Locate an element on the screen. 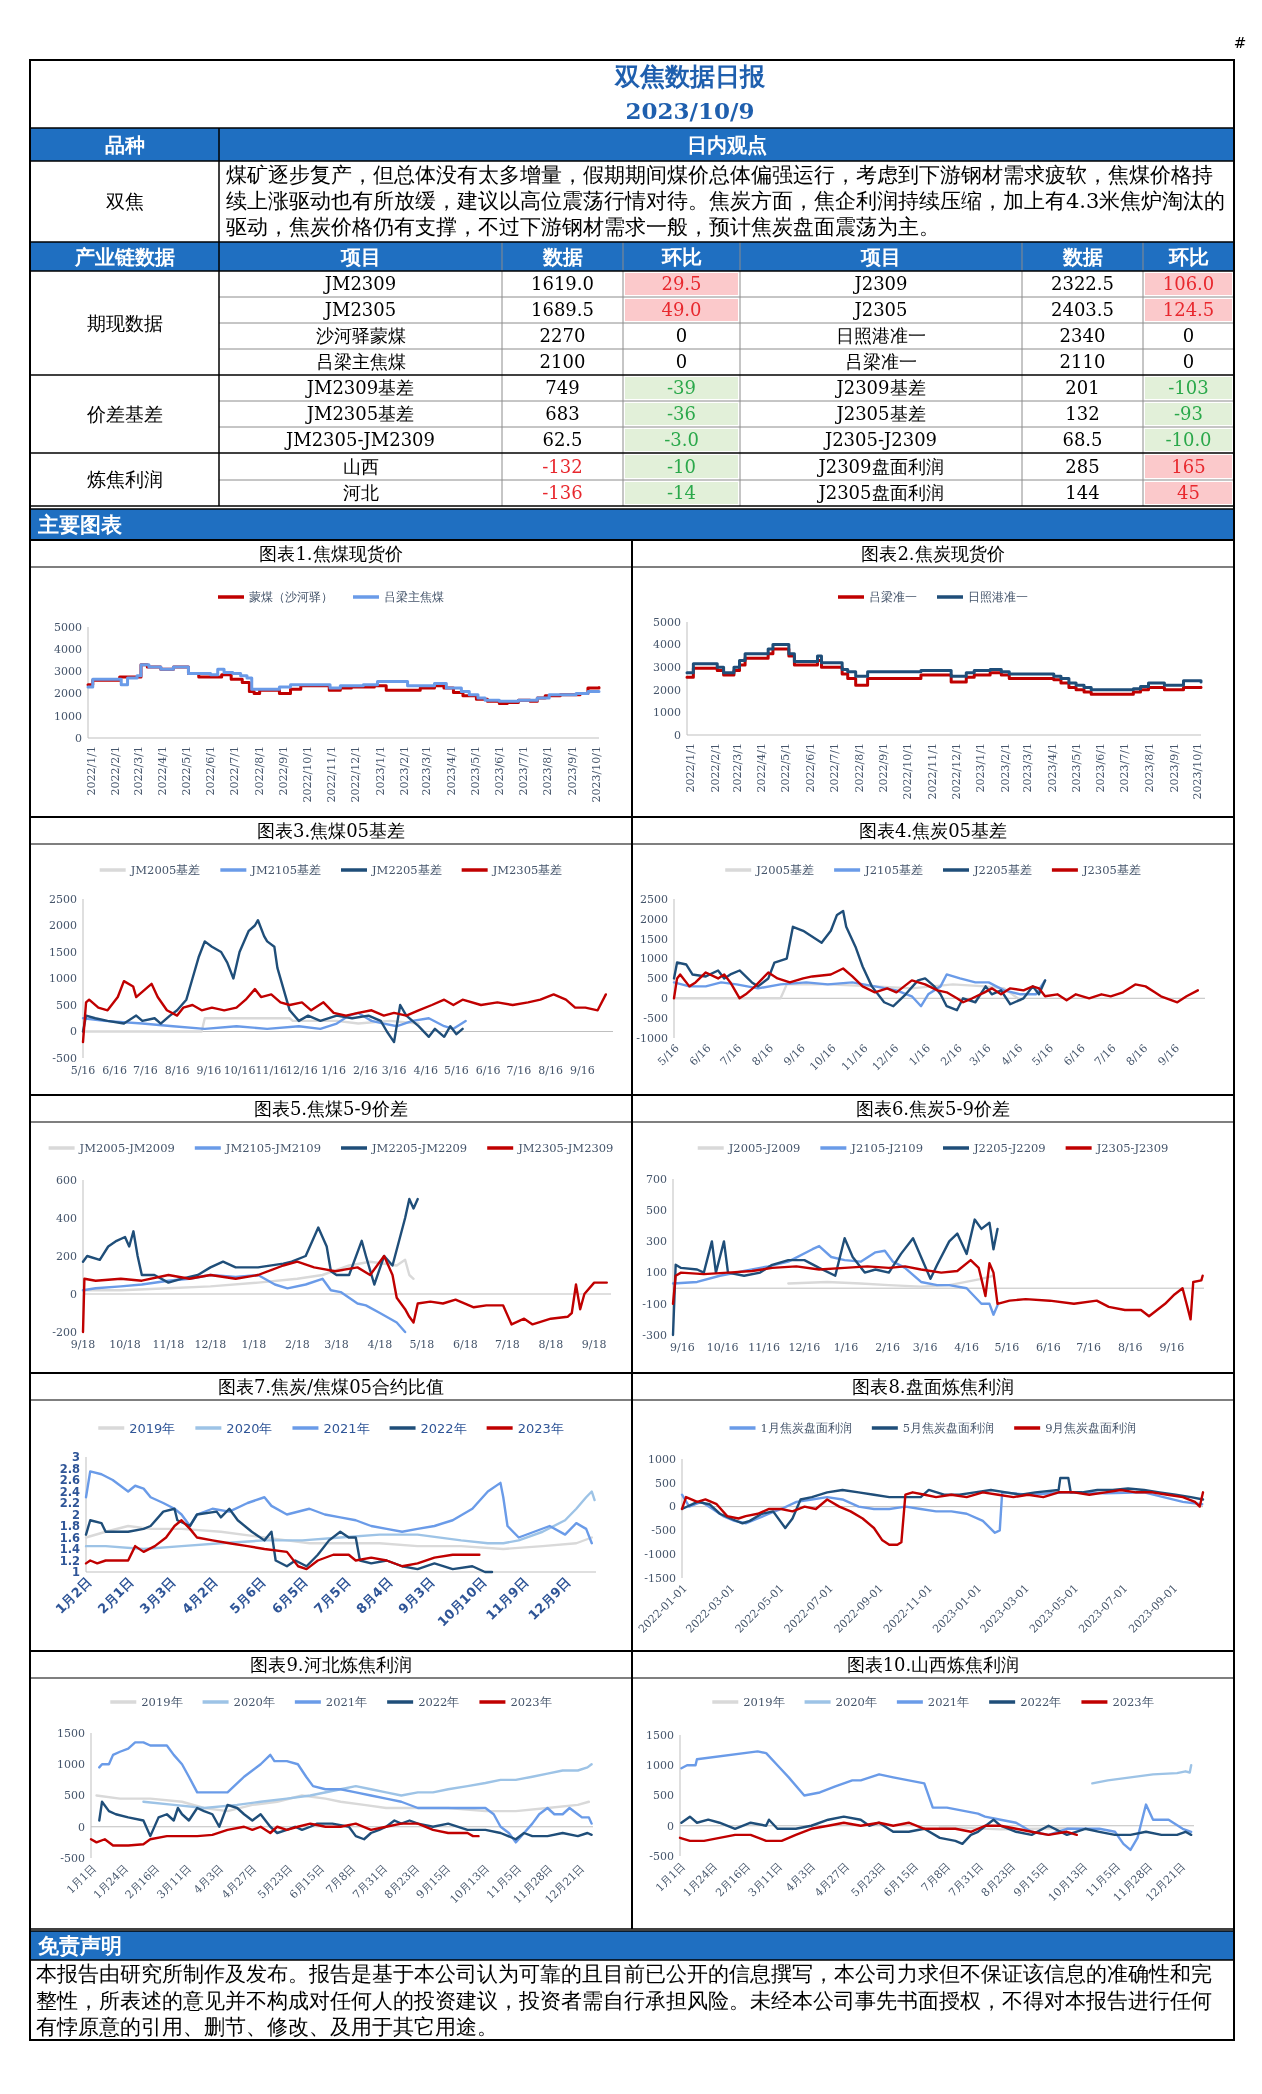  text: -39 is located at coordinates (681, 388).